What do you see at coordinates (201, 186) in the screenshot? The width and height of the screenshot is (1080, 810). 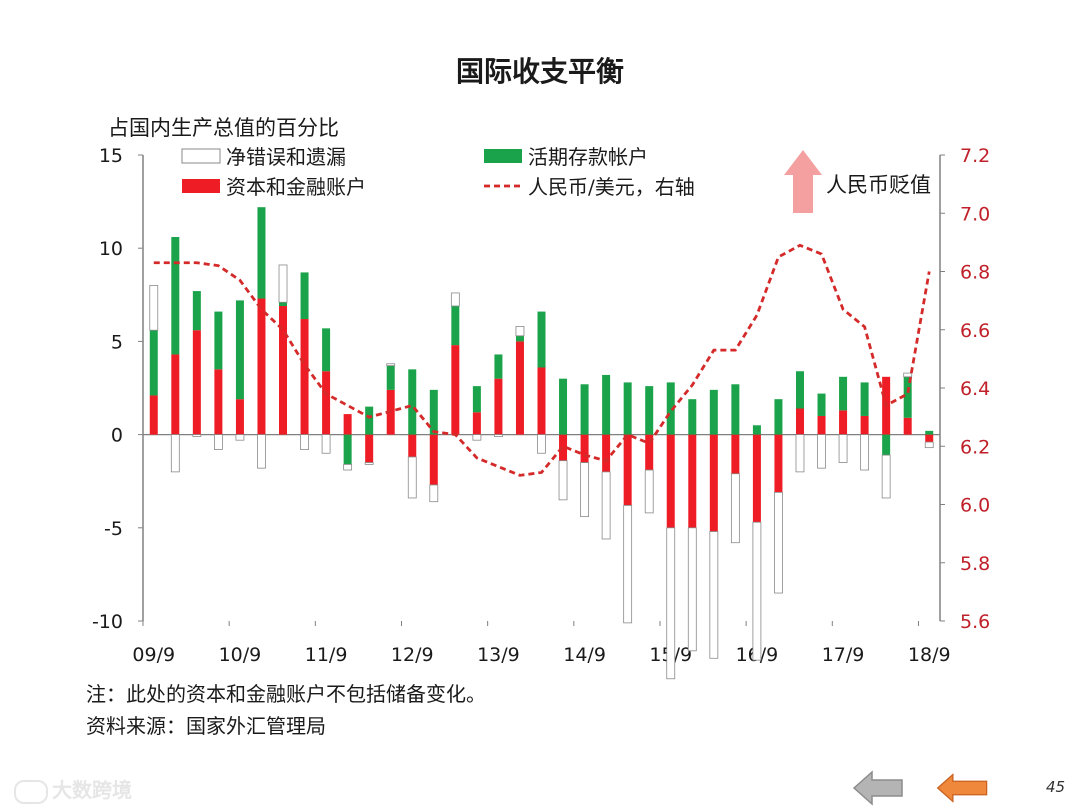 I see `legend-swatch` at bounding box center [201, 186].